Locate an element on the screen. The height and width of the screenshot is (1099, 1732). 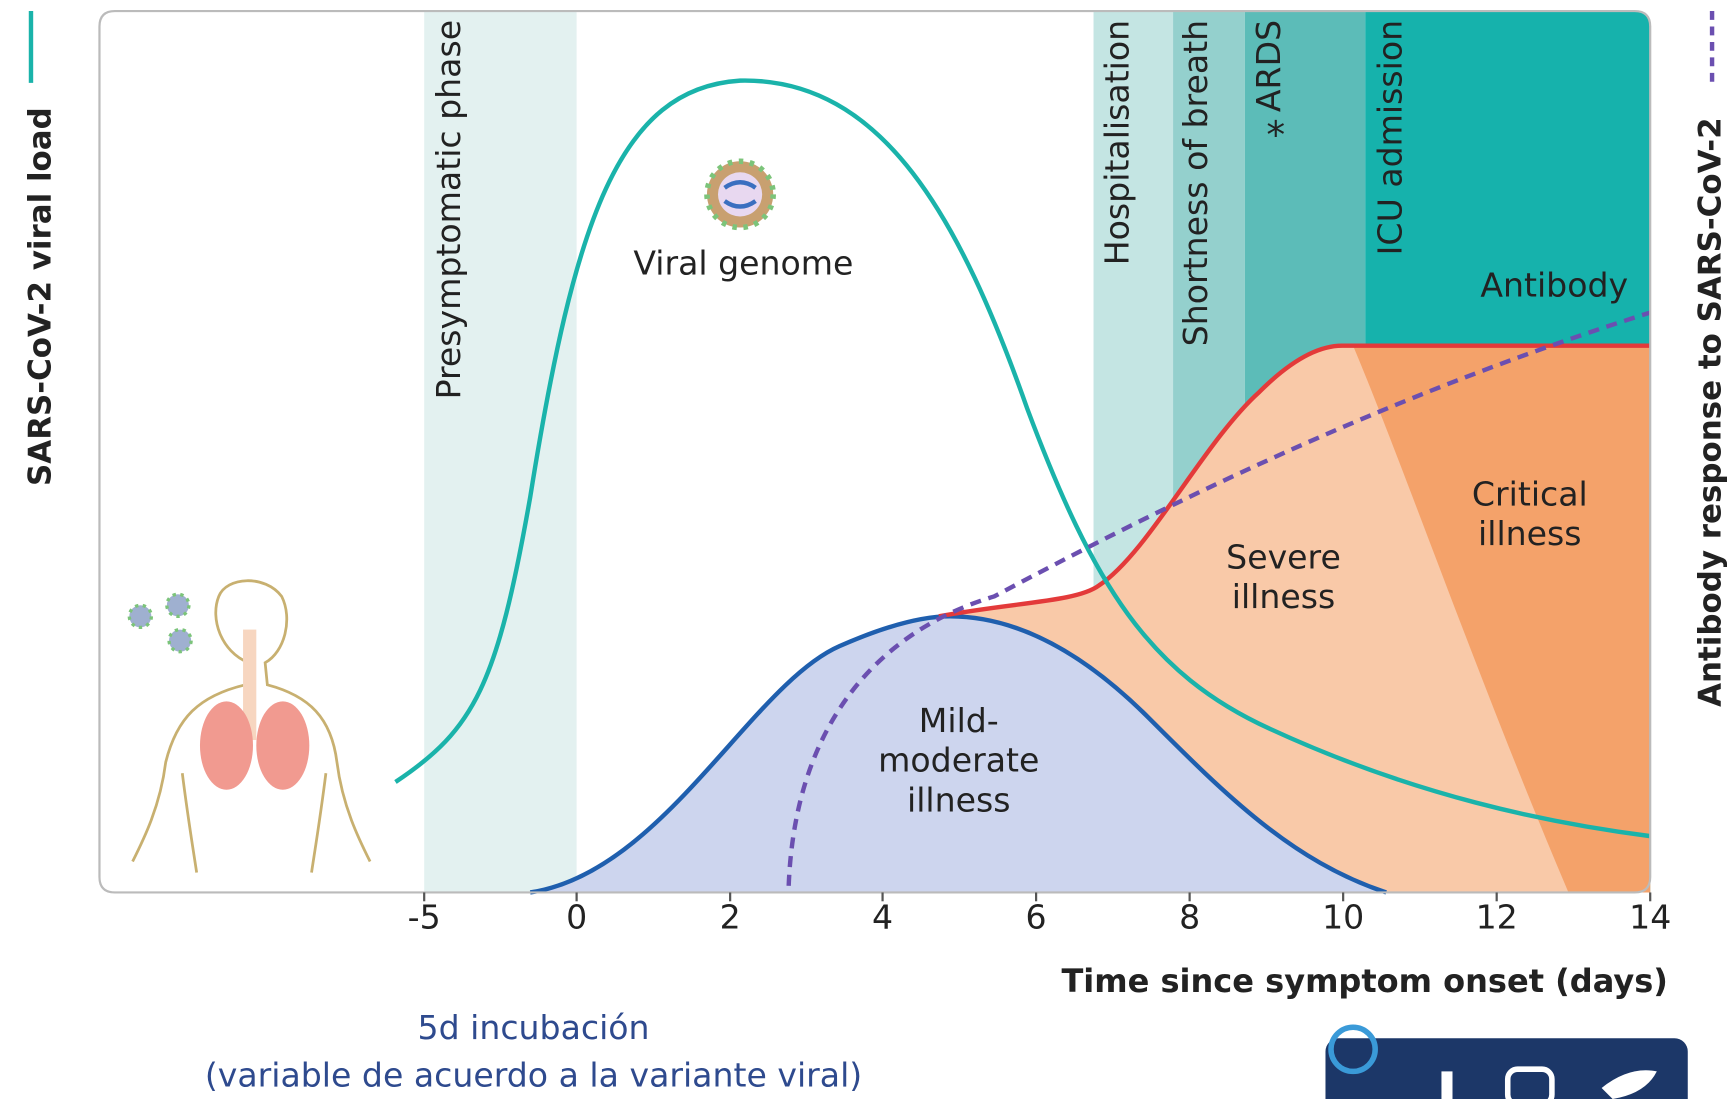
footnote: 5d incubación is located at coordinates (534, 1027).